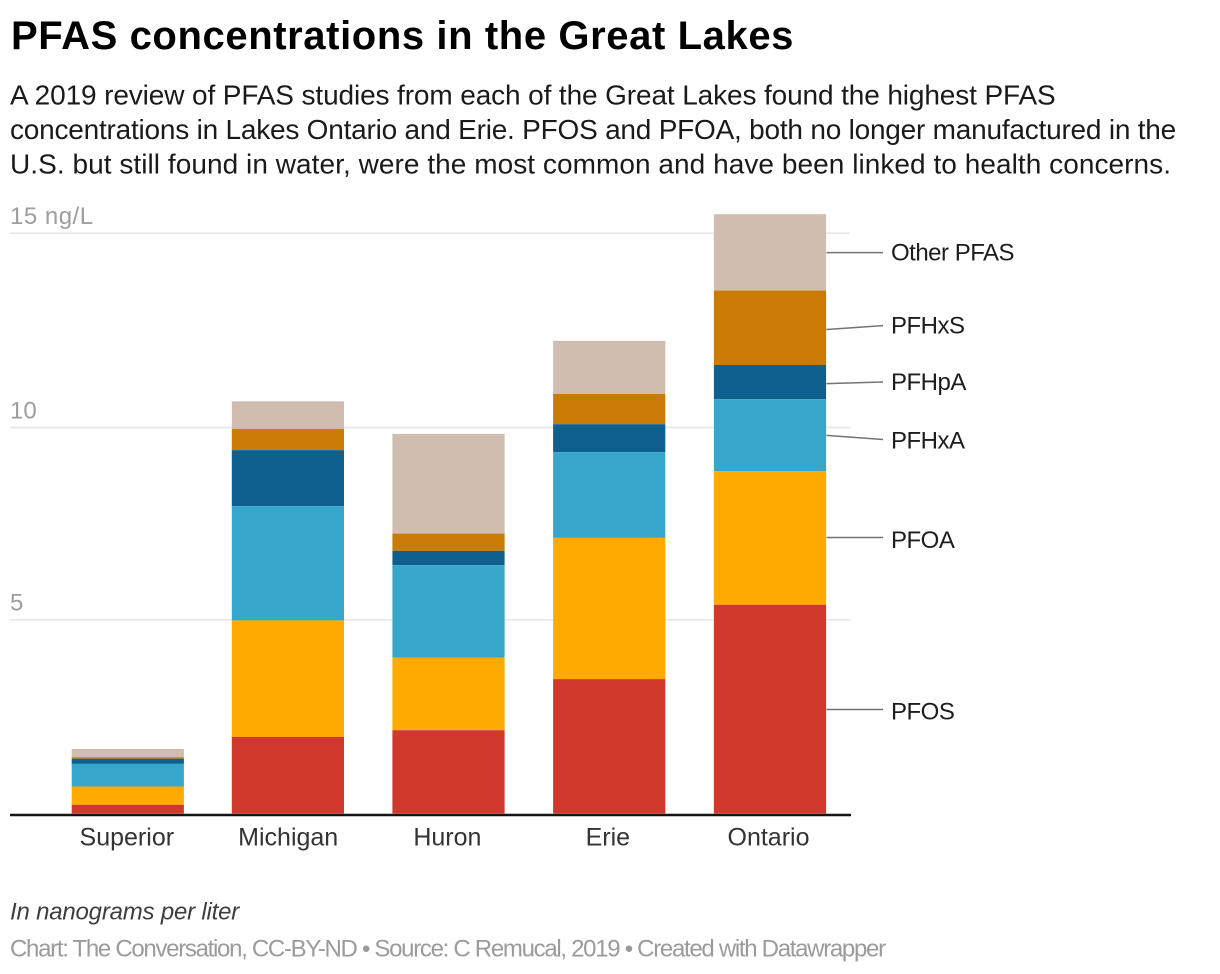  Describe the element at coordinates (125, 912) in the screenshot. I see `svg-text: In nanograms per liter` at that location.